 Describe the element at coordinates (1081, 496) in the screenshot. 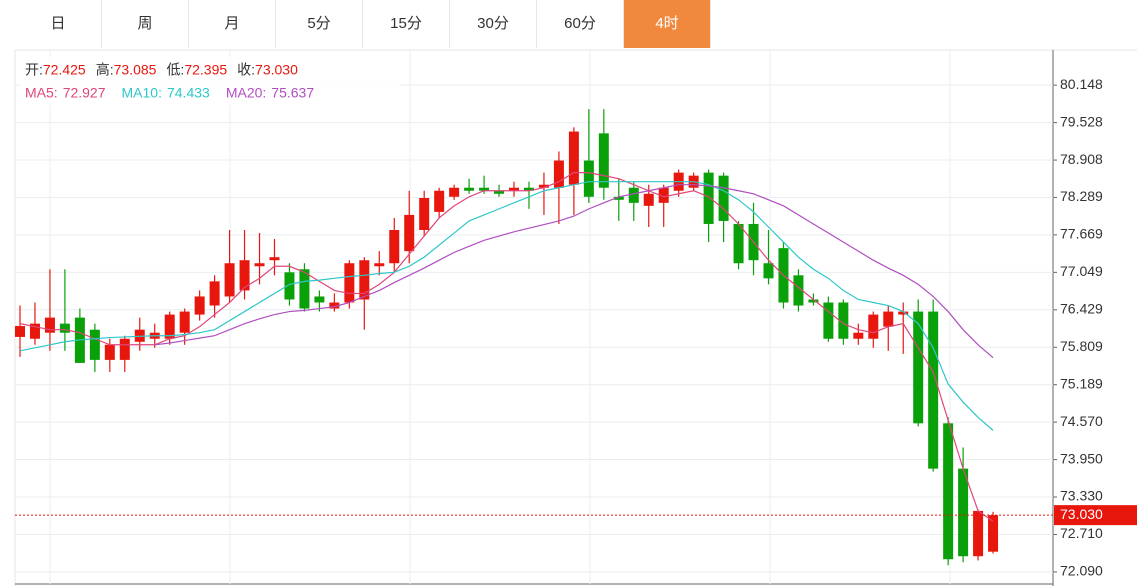

I see `y-tick-label: 73.330` at that location.